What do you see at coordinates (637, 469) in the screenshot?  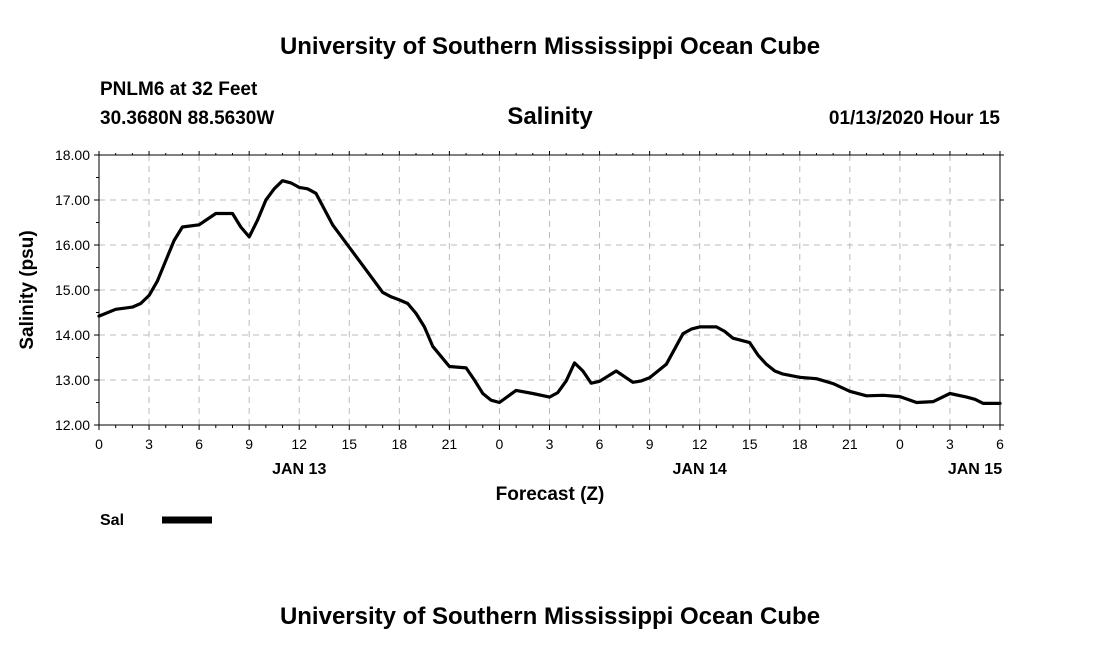 I see `day-labels: JAN 13 JAN 14 JAN 15` at bounding box center [637, 469].